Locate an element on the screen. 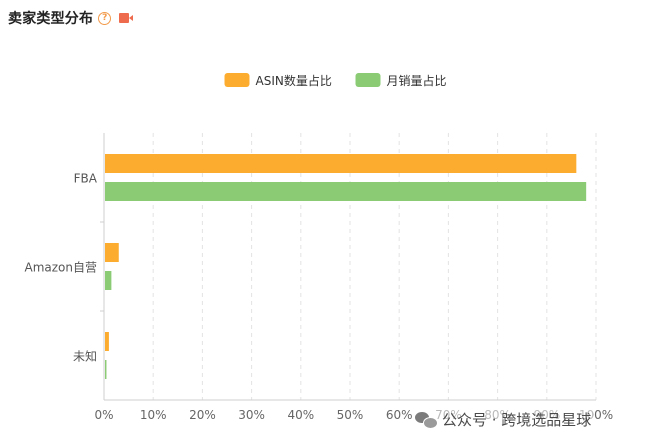 This screenshot has width=647, height=448. watermark: 公众号 · 跨境选品星球 is located at coordinates (503, 419).